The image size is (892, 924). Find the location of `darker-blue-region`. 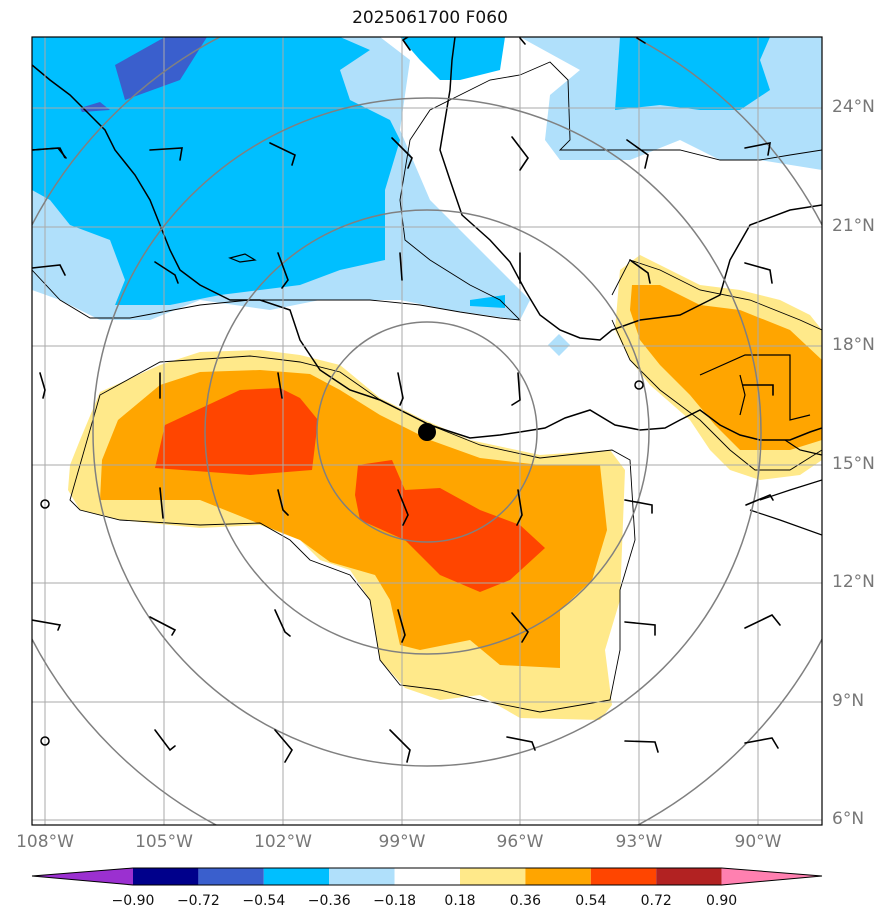

darker-blue-region is located at coordinates (161, 68).